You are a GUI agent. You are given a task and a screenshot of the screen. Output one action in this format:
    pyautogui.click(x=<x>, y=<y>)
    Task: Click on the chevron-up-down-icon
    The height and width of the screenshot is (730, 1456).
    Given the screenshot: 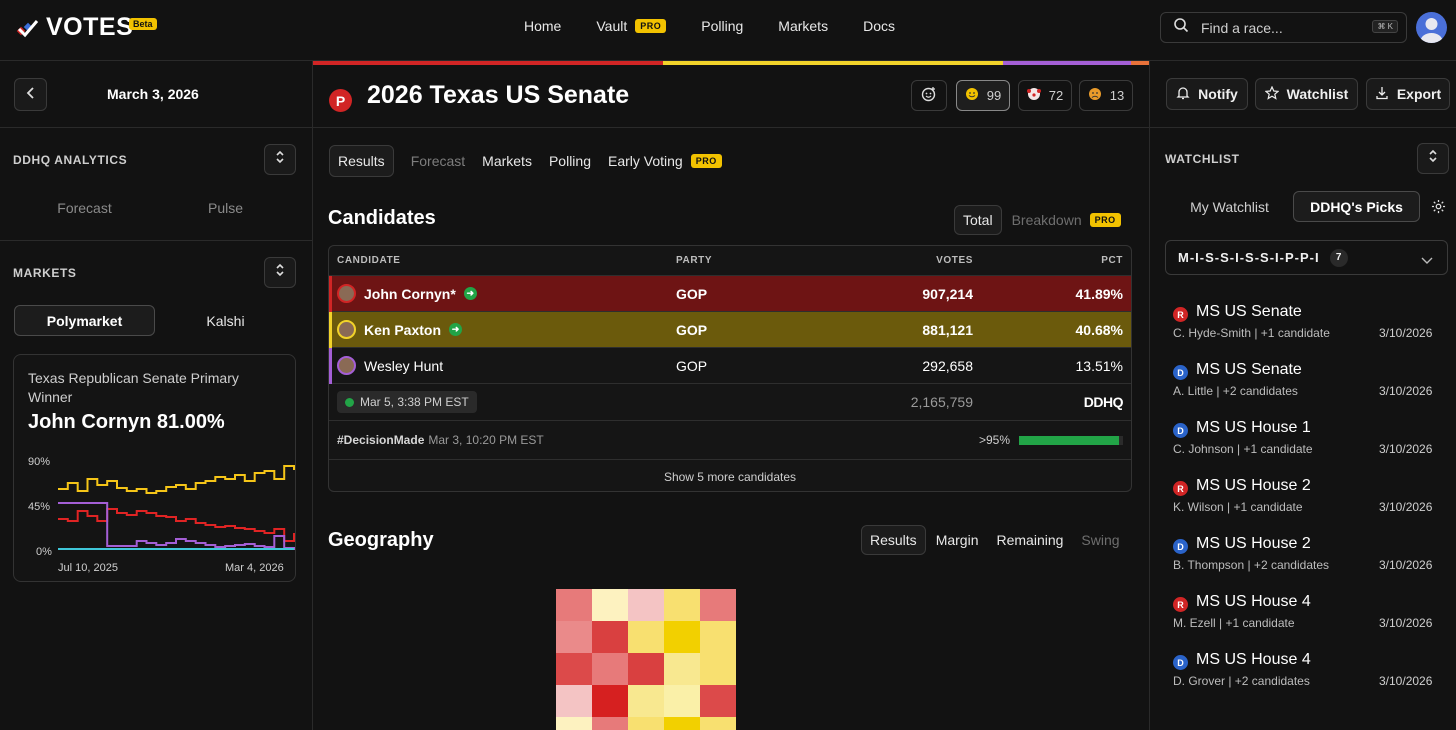 What is the action you would take?
    pyautogui.click(x=1433, y=158)
    